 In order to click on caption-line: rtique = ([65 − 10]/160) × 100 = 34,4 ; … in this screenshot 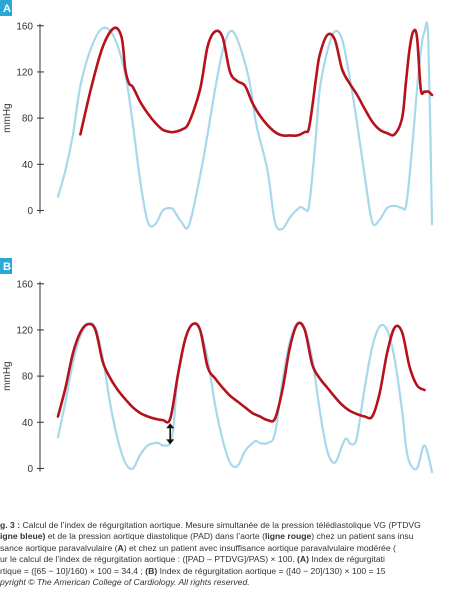, I will do `click(233, 571)`.